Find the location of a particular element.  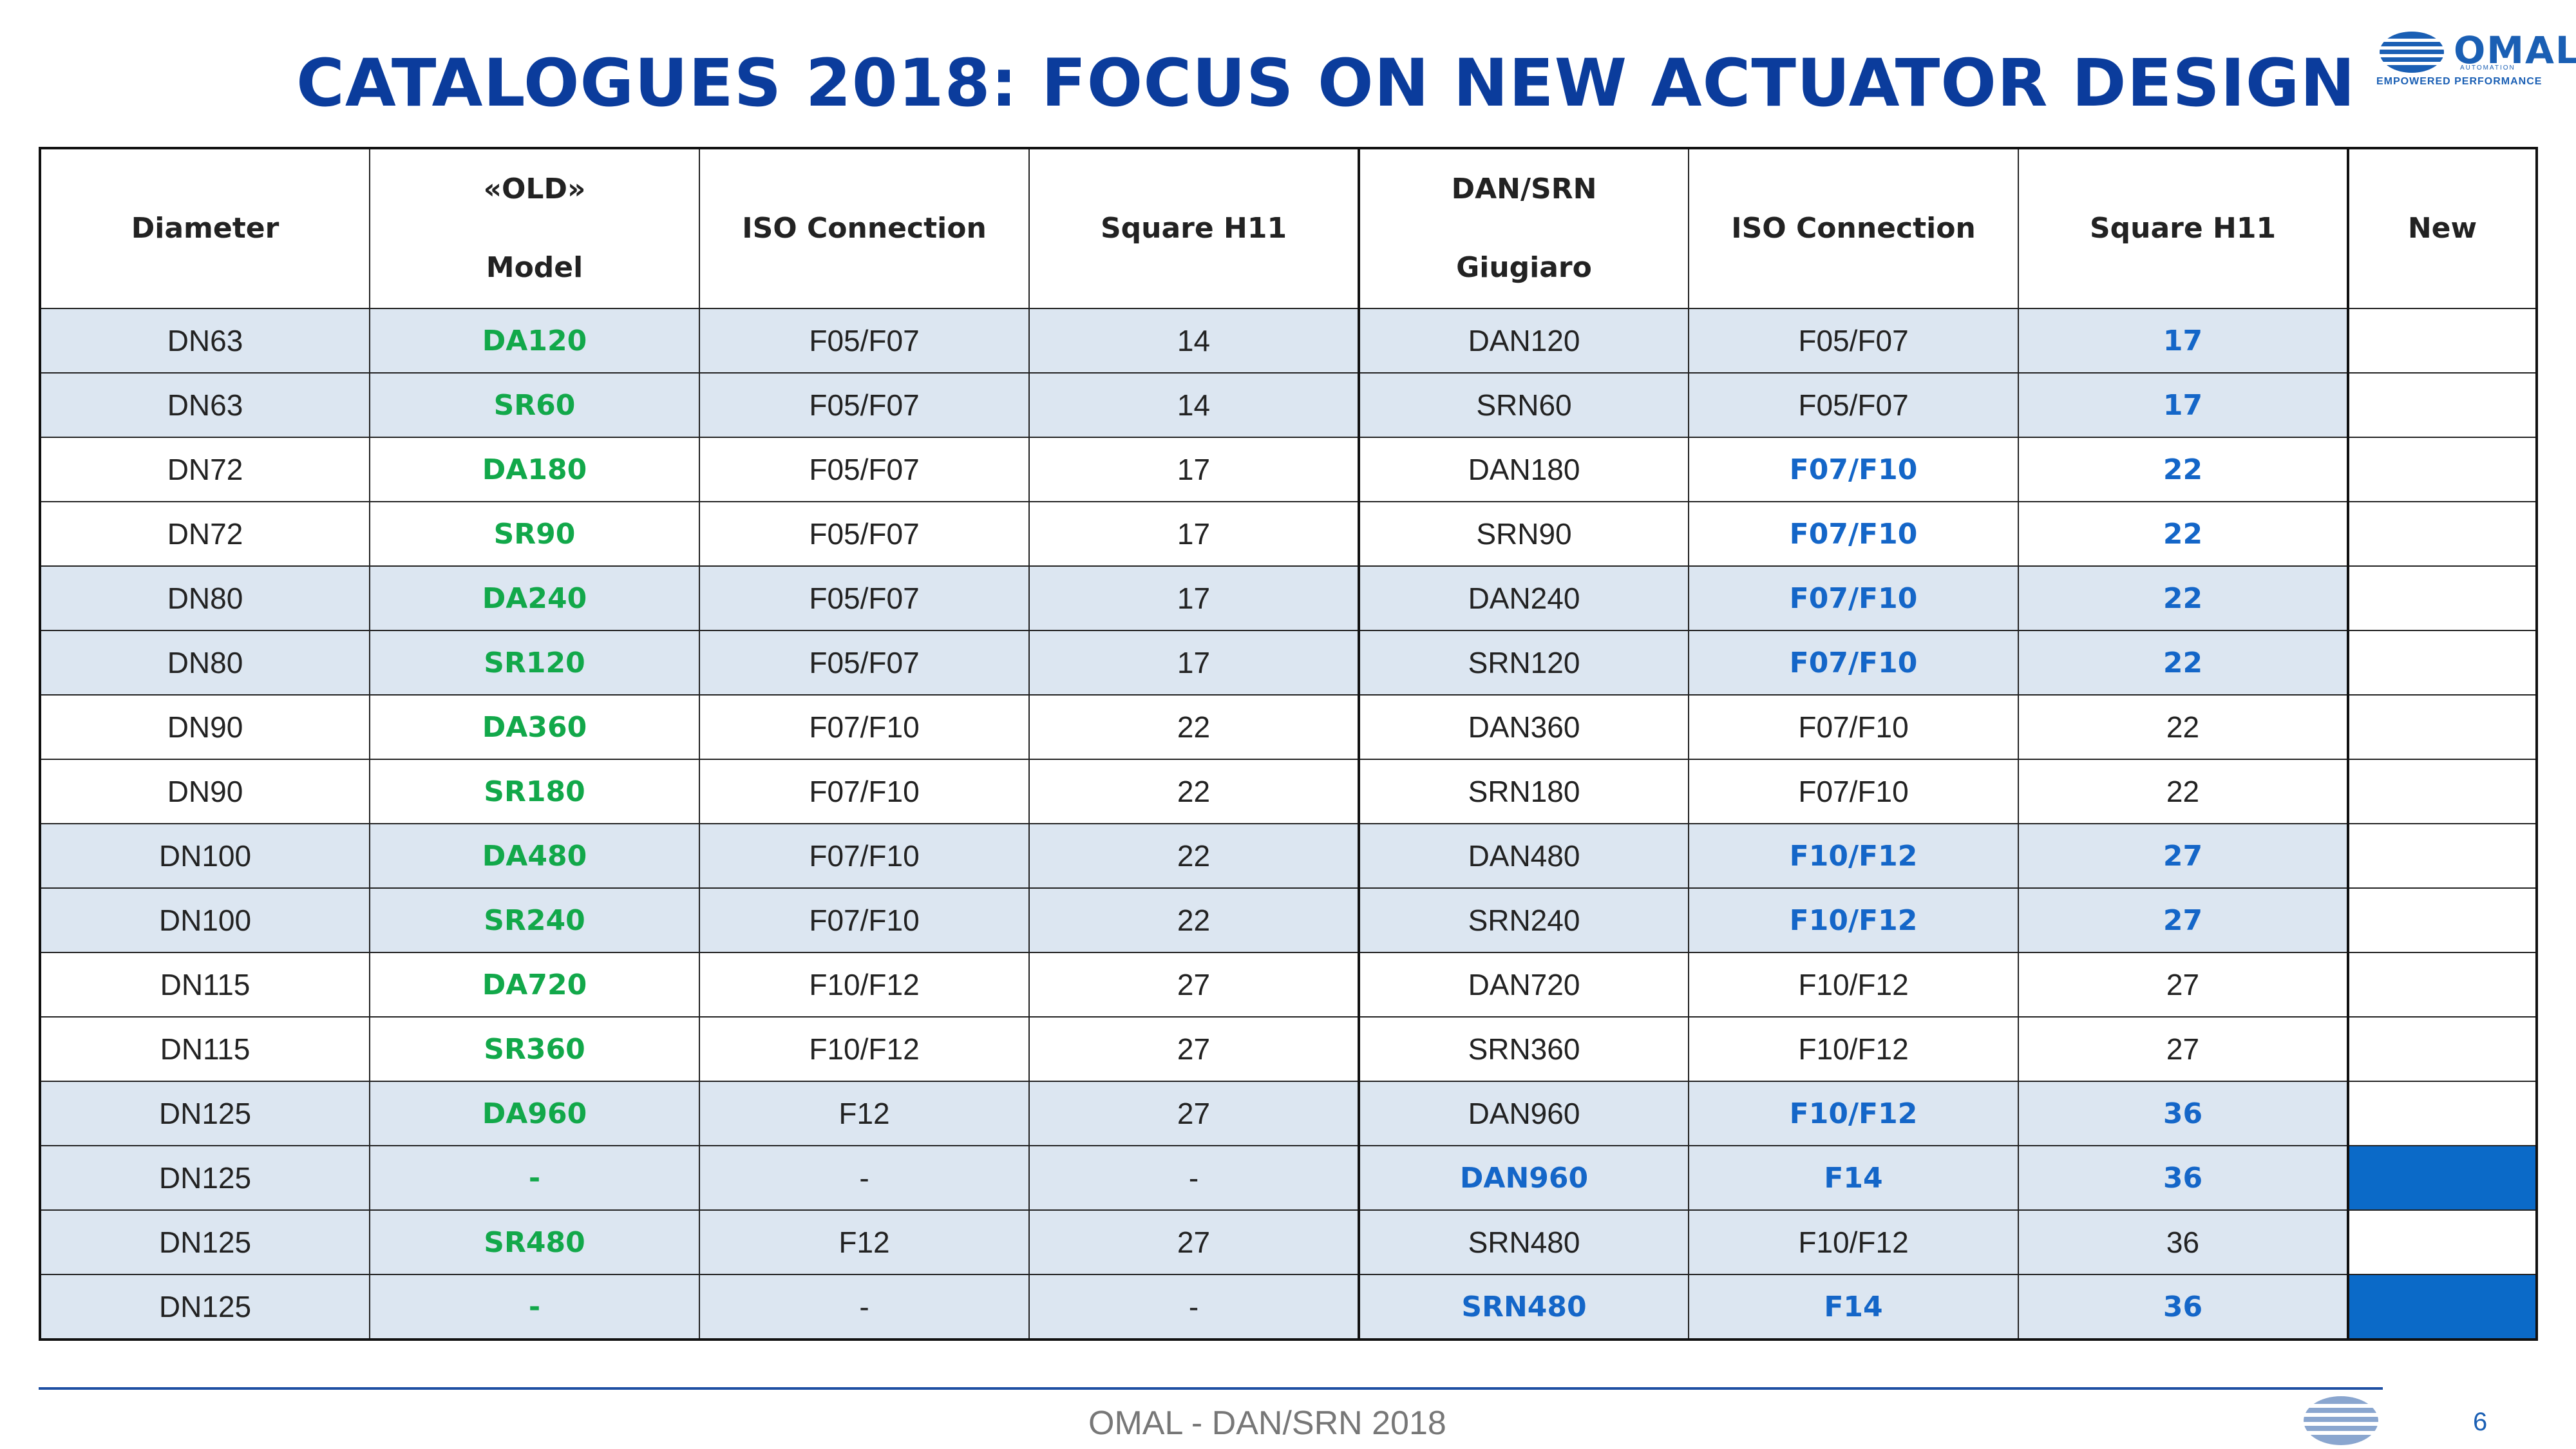

cell-old-model: SR90 is located at coordinates (534, 534).